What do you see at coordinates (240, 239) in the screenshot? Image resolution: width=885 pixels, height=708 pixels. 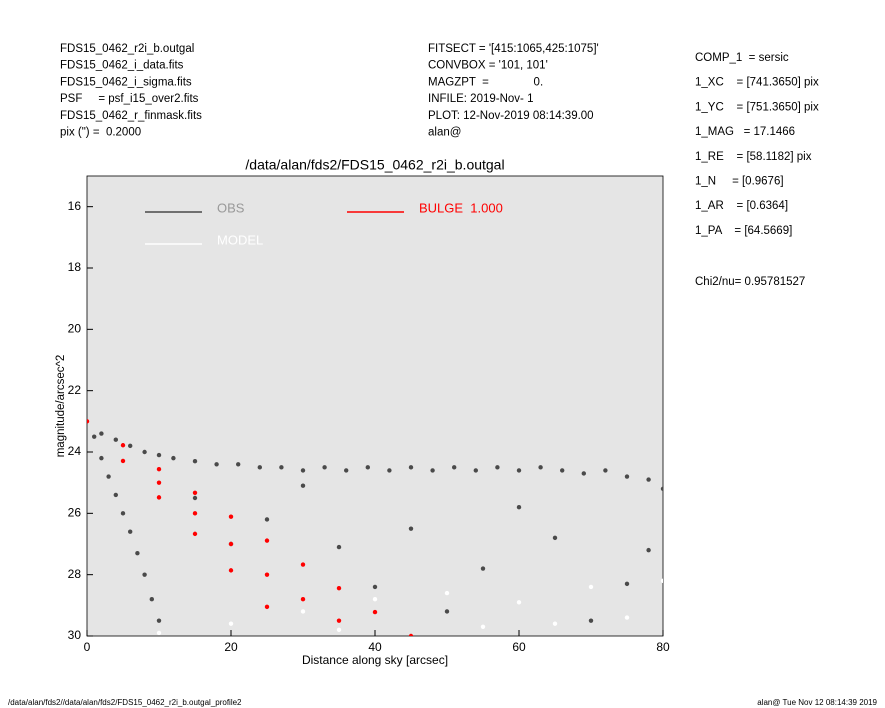 I see `legend-label: MODEL` at bounding box center [240, 239].